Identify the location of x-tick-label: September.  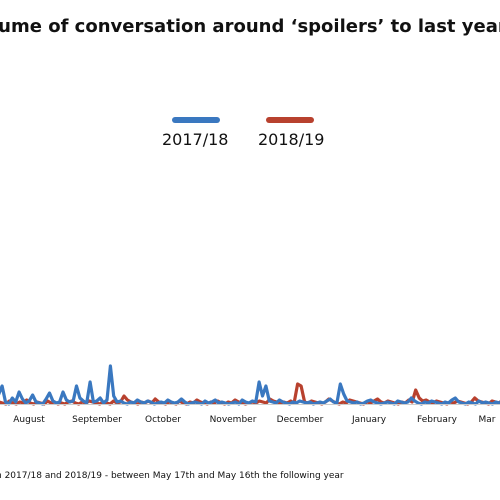
(97, 420).